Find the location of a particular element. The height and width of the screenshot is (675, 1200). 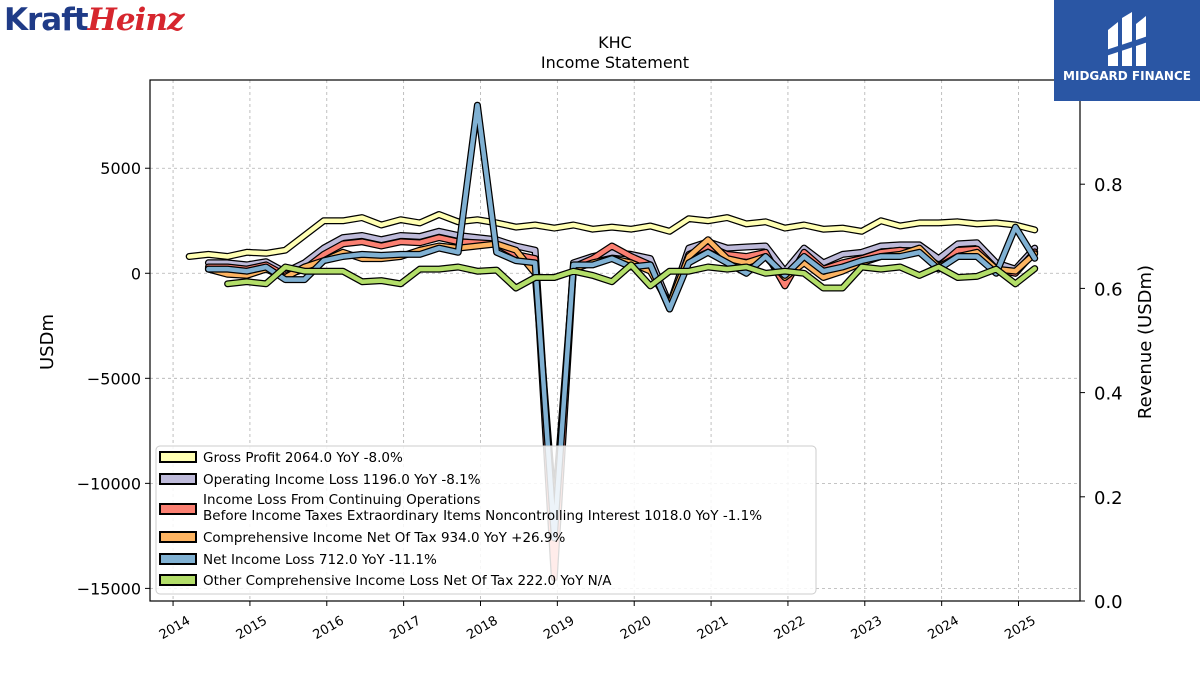

legend-label-4: Net Income Loss 712.0 YoY -11.1% is located at coordinates (320, 560).